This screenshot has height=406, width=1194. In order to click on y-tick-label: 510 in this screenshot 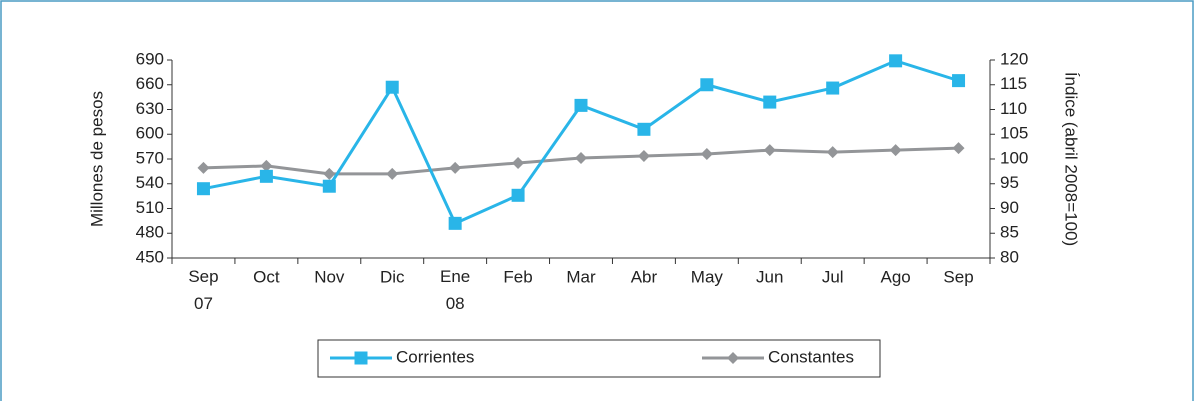, I will do `click(150, 207)`.